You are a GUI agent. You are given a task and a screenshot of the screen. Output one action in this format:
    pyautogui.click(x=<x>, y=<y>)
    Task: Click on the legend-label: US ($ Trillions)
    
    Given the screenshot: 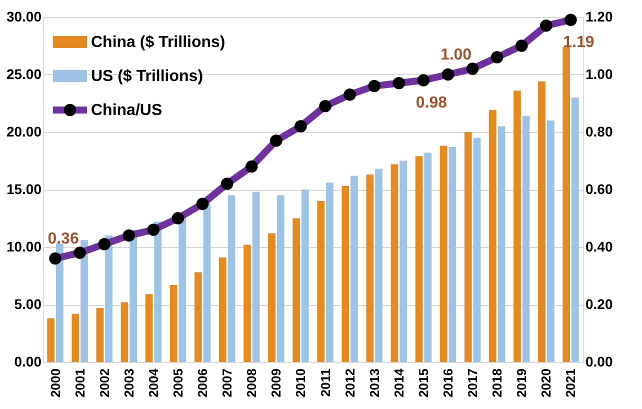 What is the action you would take?
    pyautogui.click(x=147, y=76)
    